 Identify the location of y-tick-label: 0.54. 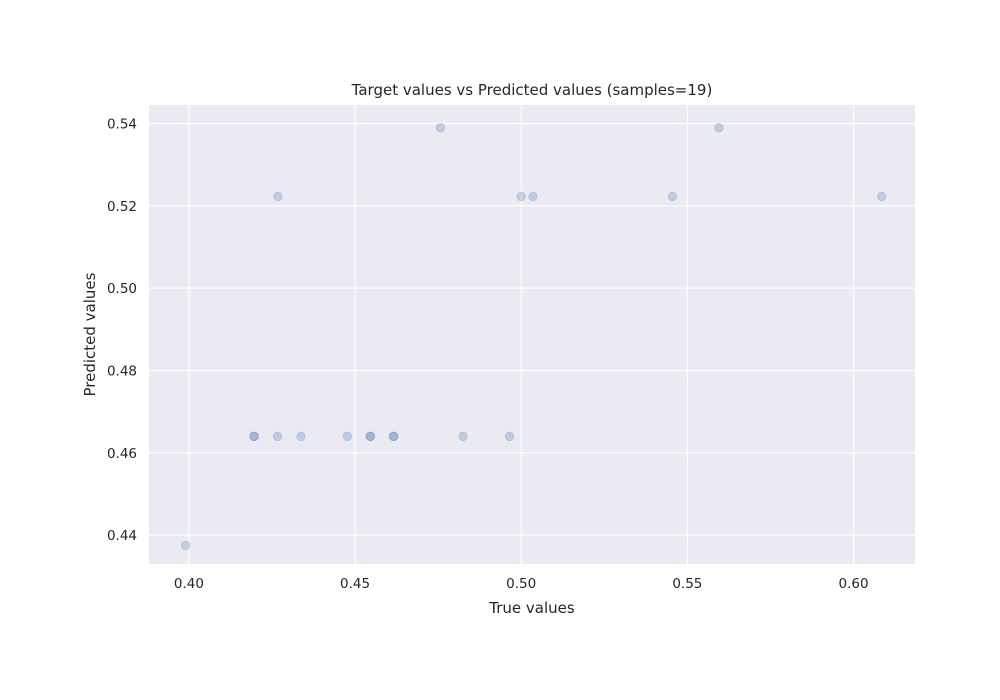
(122, 125).